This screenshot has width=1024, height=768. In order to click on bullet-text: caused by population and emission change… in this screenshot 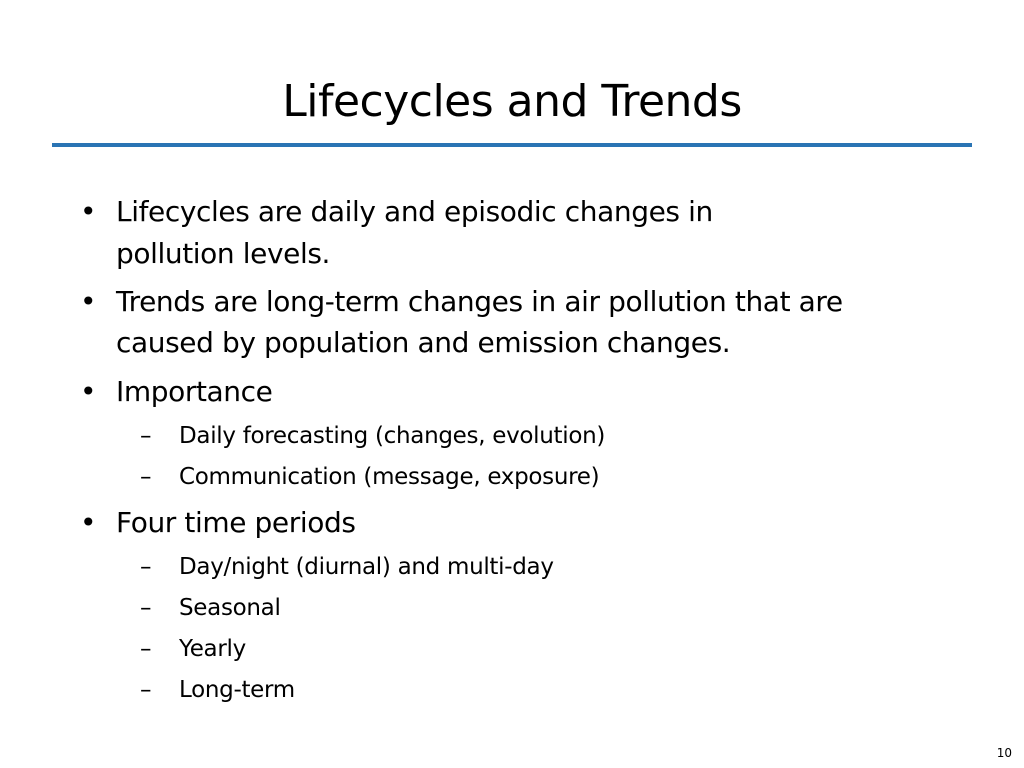, I will do `click(423, 342)`.